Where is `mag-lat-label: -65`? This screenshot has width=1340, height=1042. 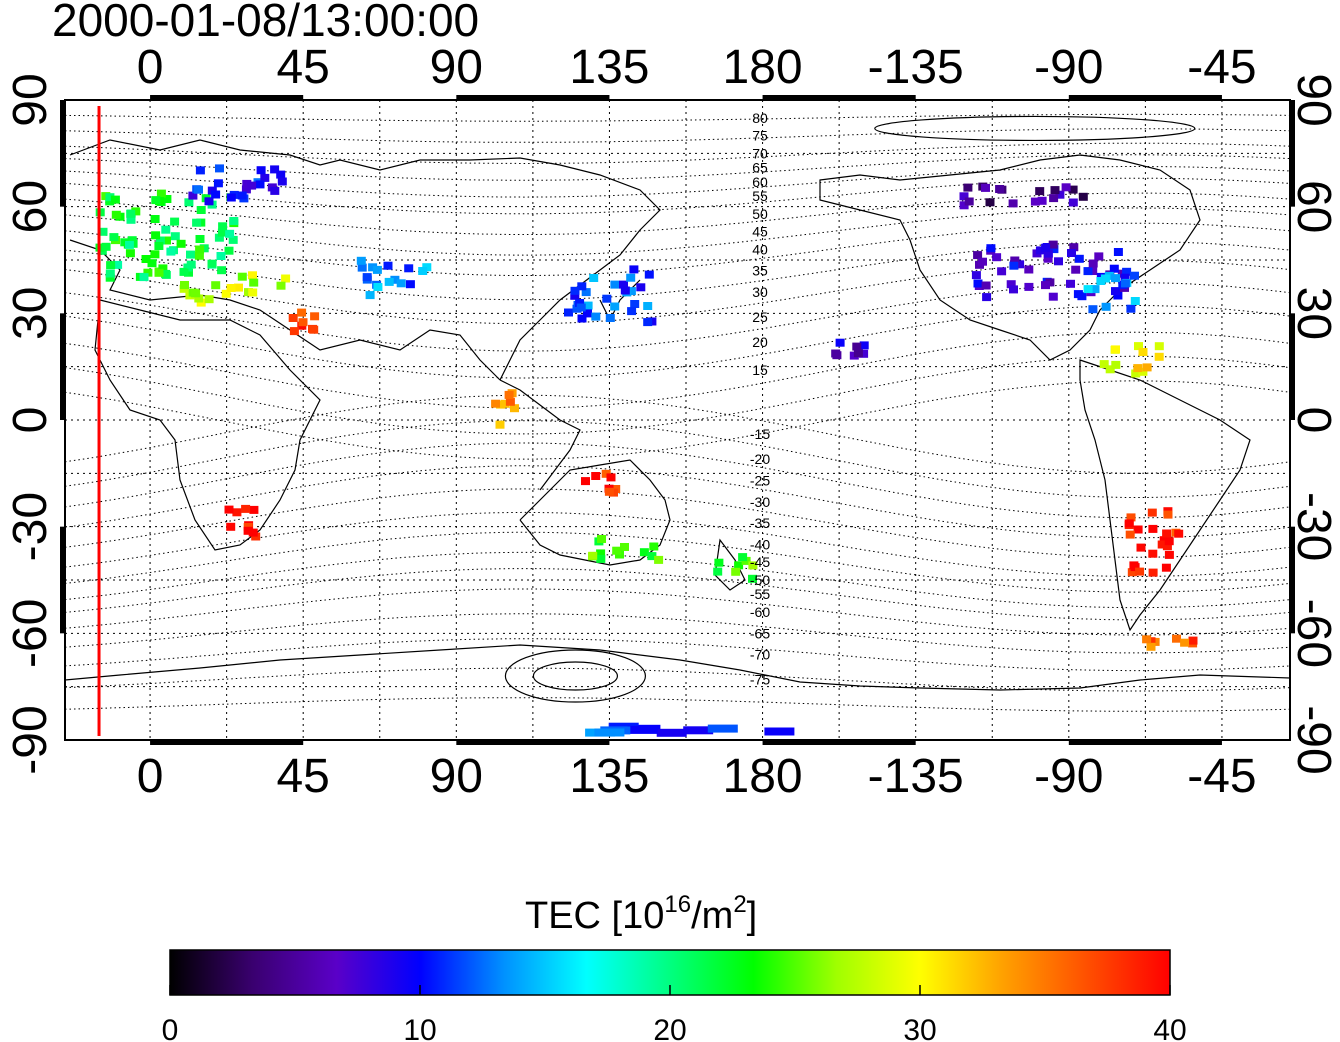 mag-lat-label: -65 is located at coordinates (760, 633).